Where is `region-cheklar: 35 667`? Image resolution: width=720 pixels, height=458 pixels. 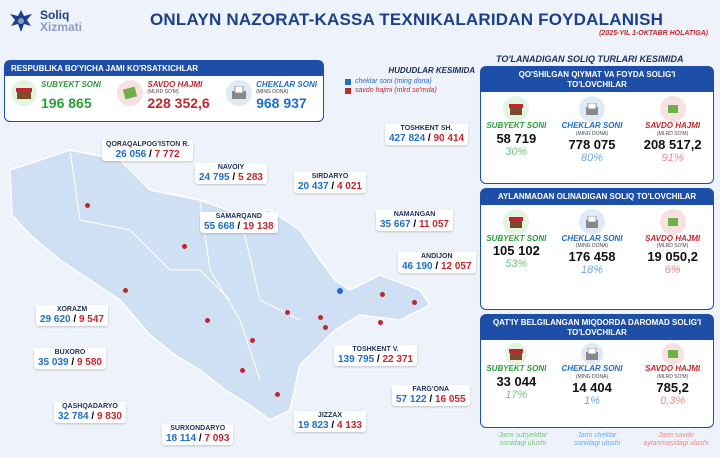
region-cheklar: 35 667 is located at coordinates (395, 224).